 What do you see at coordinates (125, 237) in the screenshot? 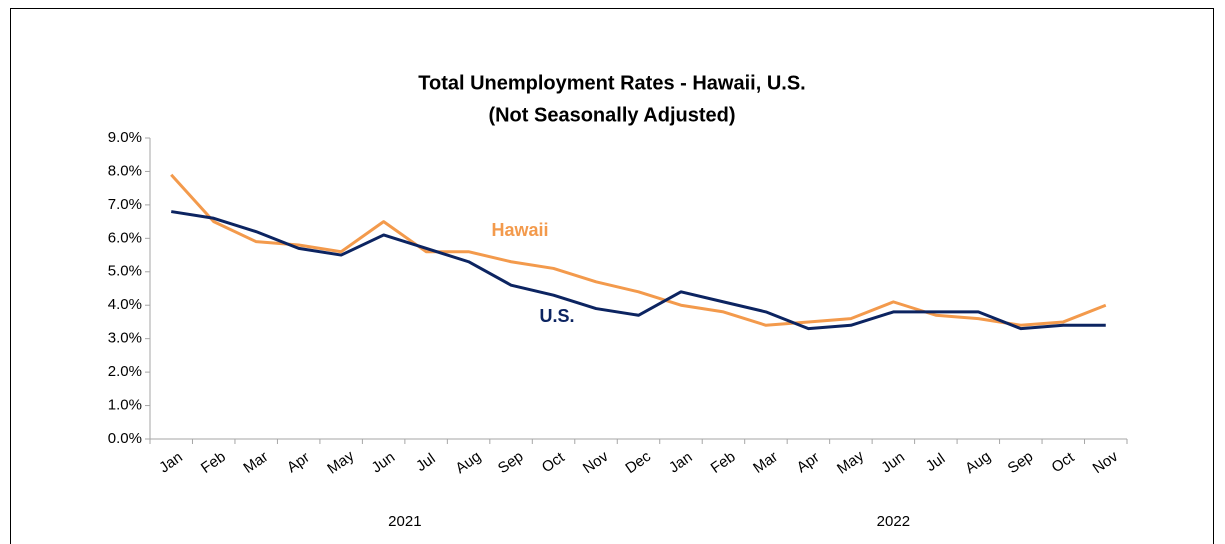
I see `y-tick-label: 6.0%` at bounding box center [125, 237].